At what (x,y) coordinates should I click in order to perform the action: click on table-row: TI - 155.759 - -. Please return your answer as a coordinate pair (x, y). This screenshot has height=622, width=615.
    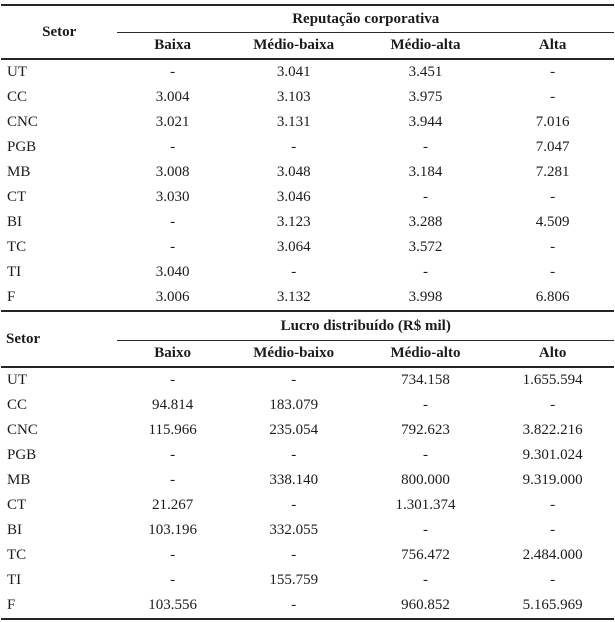
    Looking at the image, I should click on (307, 580).